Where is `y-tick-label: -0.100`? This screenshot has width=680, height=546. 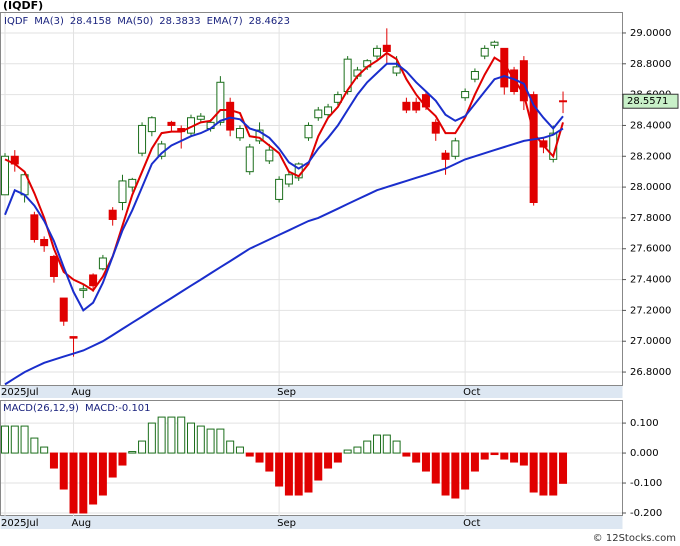 y-tick-label: -0.100 is located at coordinates (646, 483).